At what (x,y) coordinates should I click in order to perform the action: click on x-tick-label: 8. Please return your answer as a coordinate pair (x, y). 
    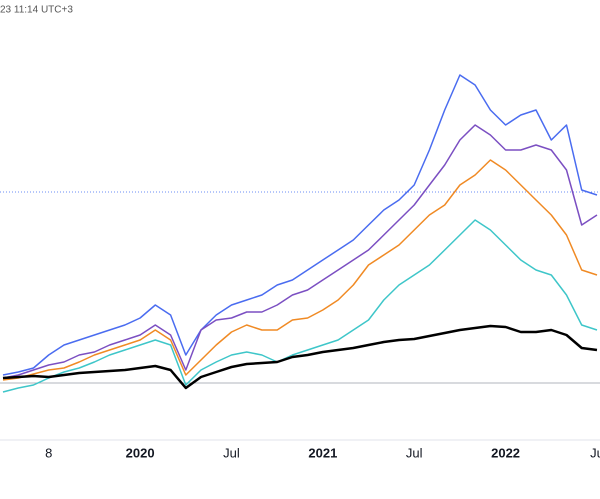
    Looking at the image, I should click on (48, 452).